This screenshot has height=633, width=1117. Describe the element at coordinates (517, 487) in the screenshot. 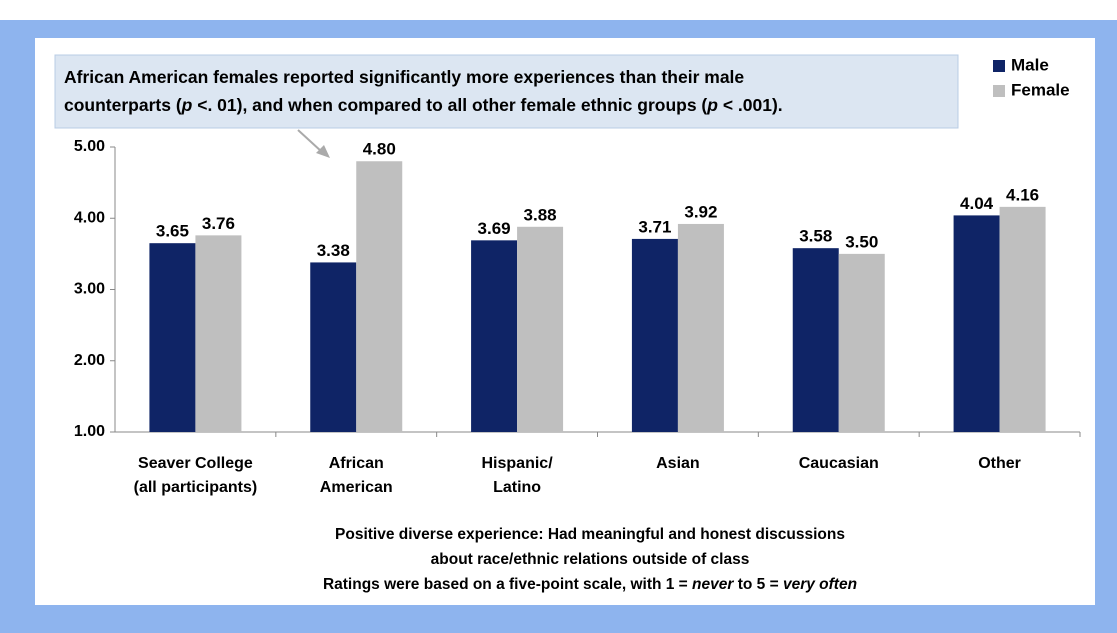

I see `x-tick-label: Latino` at that location.